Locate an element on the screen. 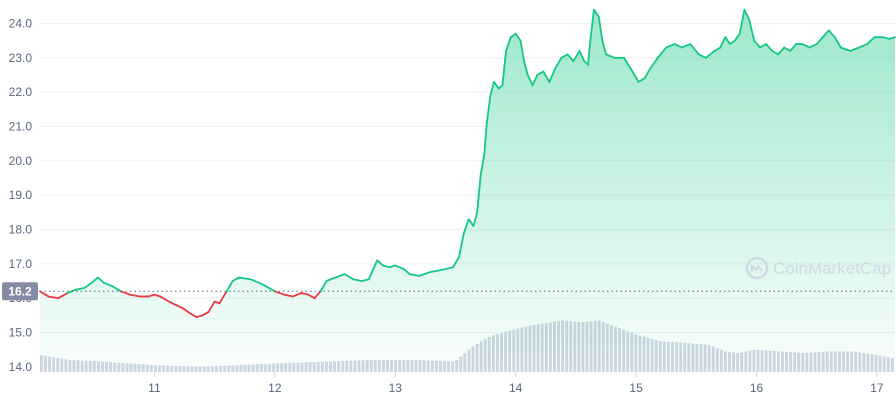 Image resolution: width=896 pixels, height=400 pixels. y-tick-label: 20.0 is located at coordinates (21, 161).